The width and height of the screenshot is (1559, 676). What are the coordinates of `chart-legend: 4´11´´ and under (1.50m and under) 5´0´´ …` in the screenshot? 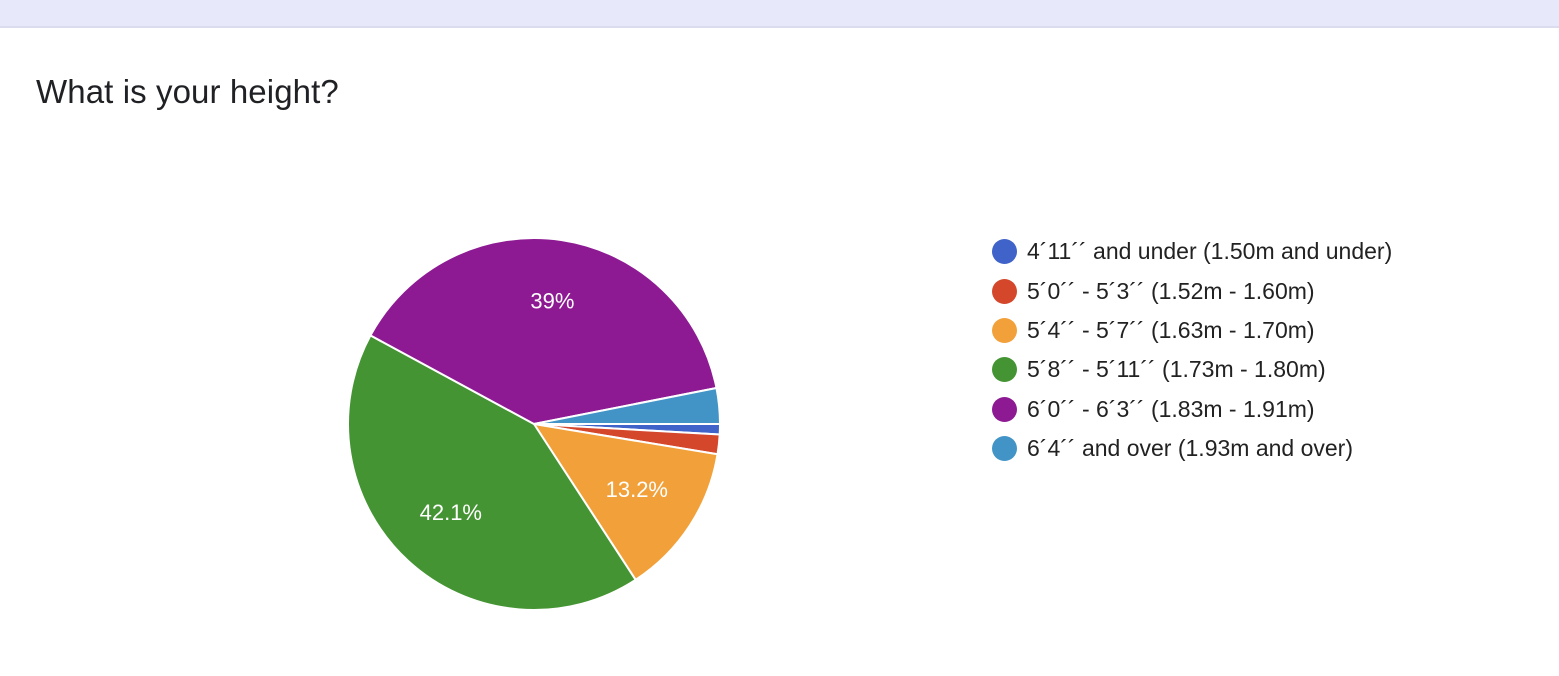 It's located at (1192, 350).